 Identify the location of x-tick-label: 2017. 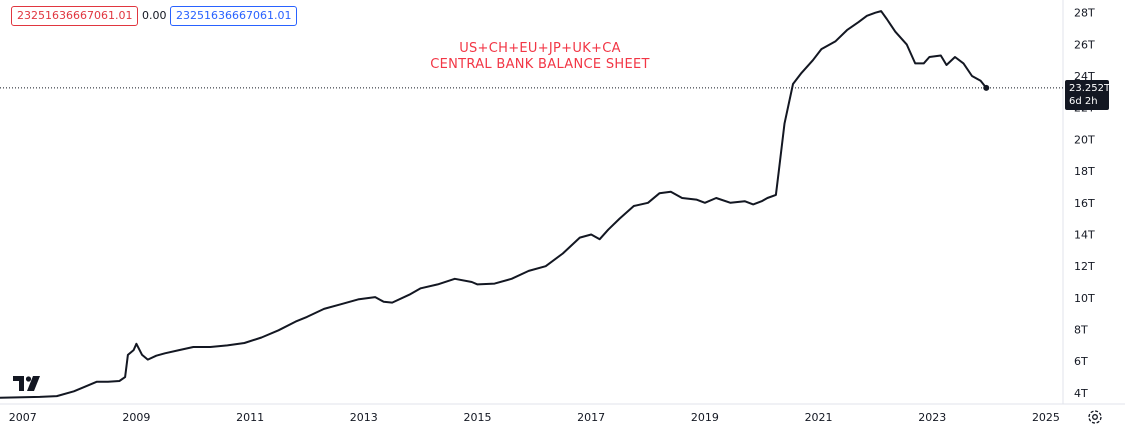
(591, 417).